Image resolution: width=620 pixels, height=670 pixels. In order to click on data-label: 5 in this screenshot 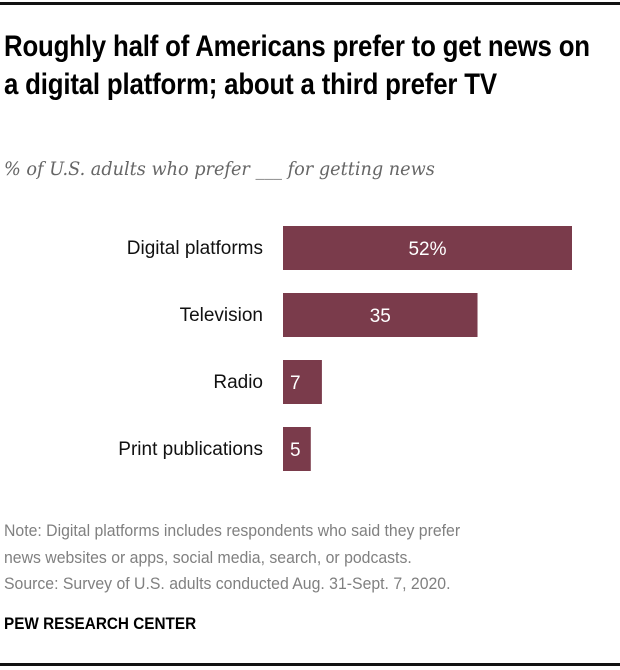, I will do `click(295, 450)`.